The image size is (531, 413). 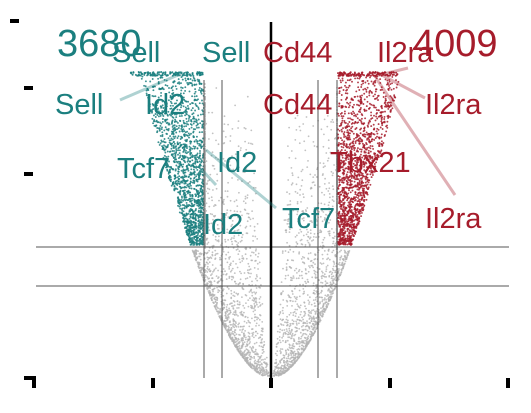 I want to click on y-tick, so click(x=28, y=88).